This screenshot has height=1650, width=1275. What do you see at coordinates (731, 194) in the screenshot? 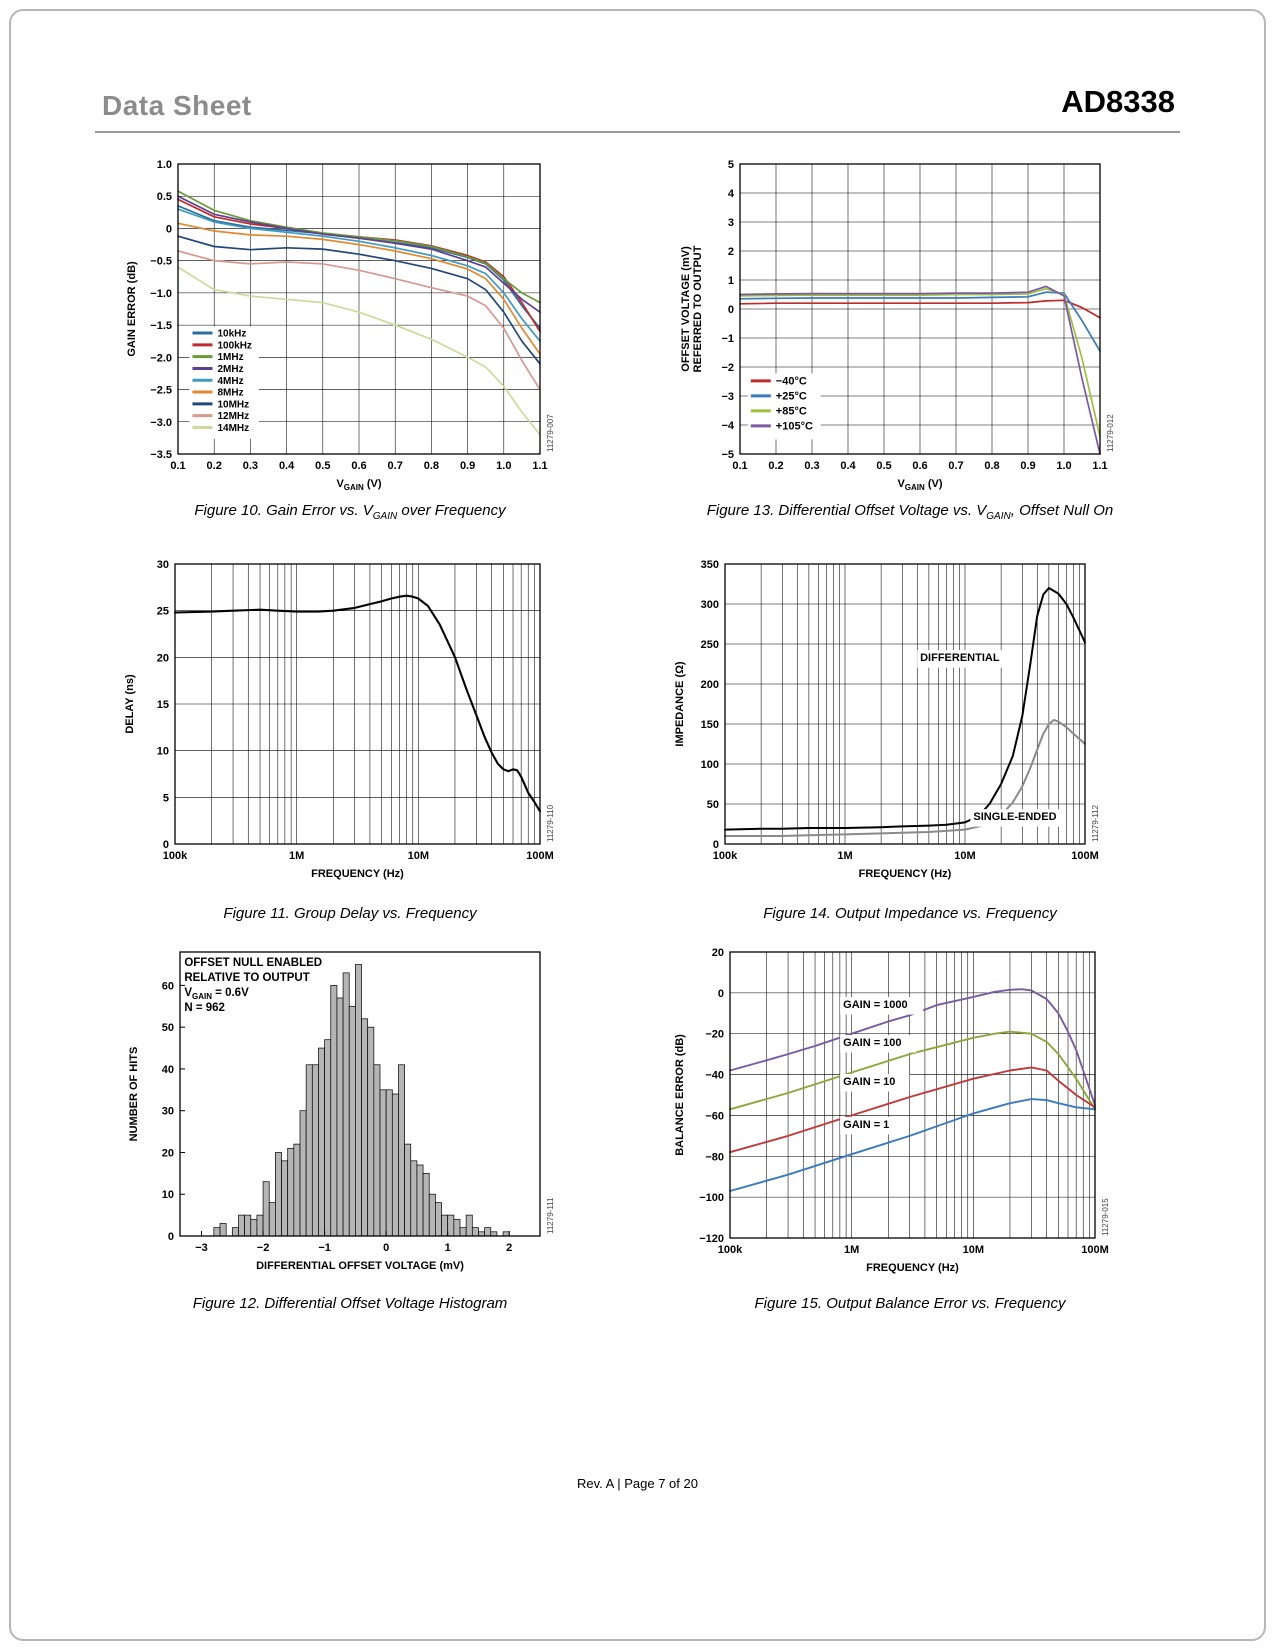
I see `svg-text: 4` at bounding box center [731, 194].